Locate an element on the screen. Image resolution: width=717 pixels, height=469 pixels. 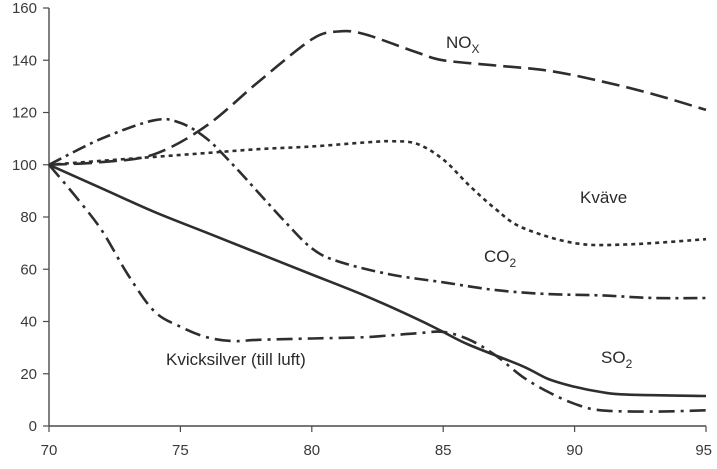
series-label-co2: CO2 is located at coordinates (500, 258).